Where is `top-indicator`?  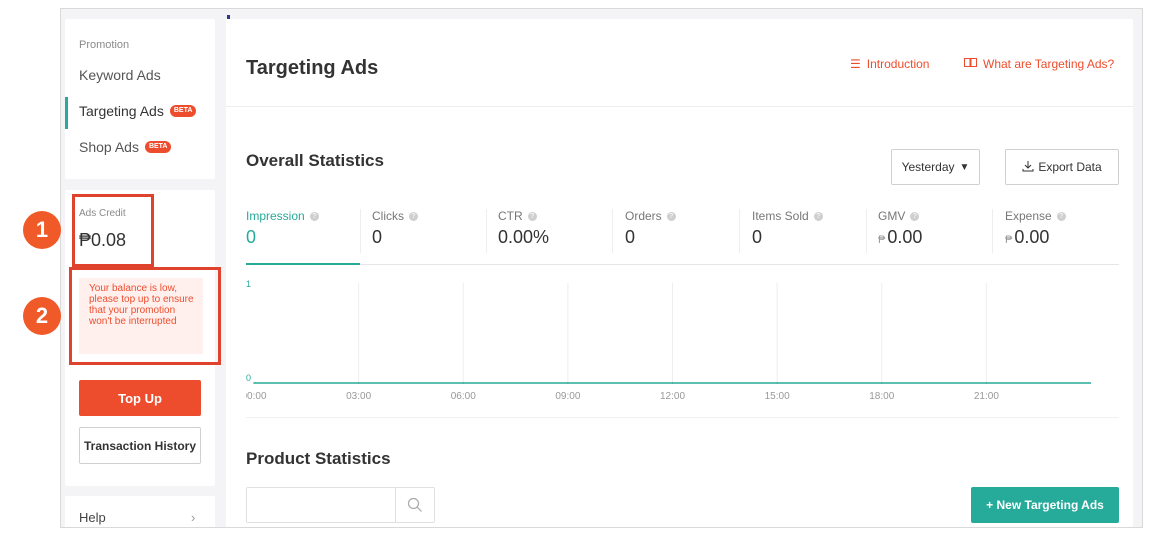 top-indicator is located at coordinates (228, 17).